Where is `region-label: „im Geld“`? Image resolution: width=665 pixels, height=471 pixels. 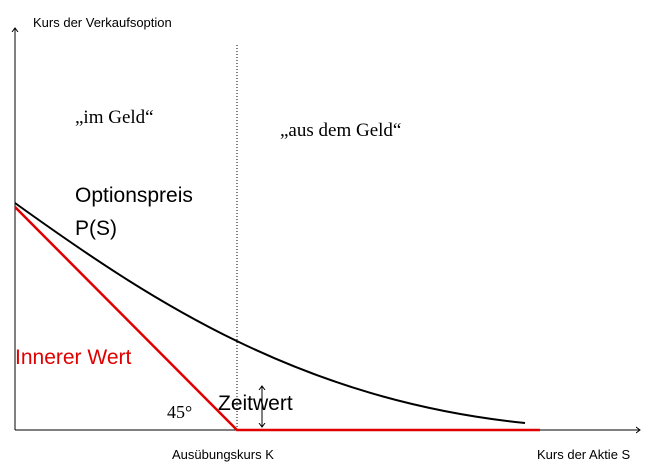 region-label: „im Geld“ is located at coordinates (114, 117).